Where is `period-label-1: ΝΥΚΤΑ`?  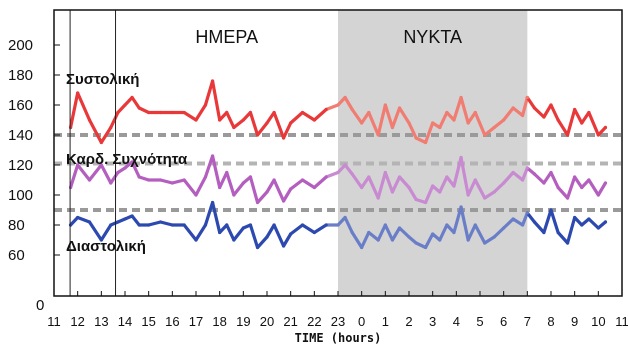 period-label-1: ΝΥΚΤΑ is located at coordinates (432, 37).